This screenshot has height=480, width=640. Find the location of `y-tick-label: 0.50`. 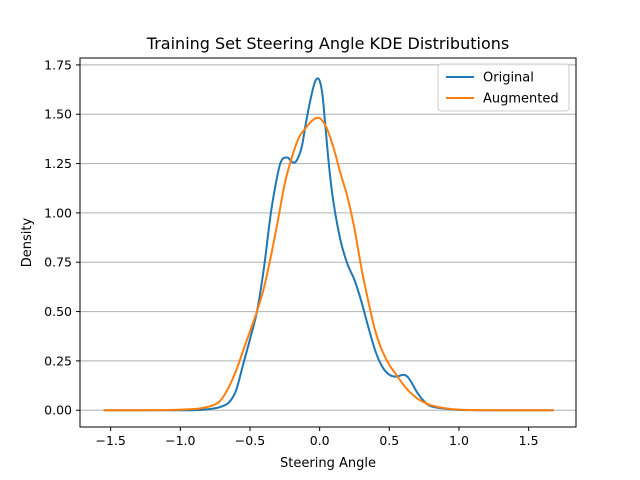

y-tick-label: 0.50 is located at coordinates (58, 311).